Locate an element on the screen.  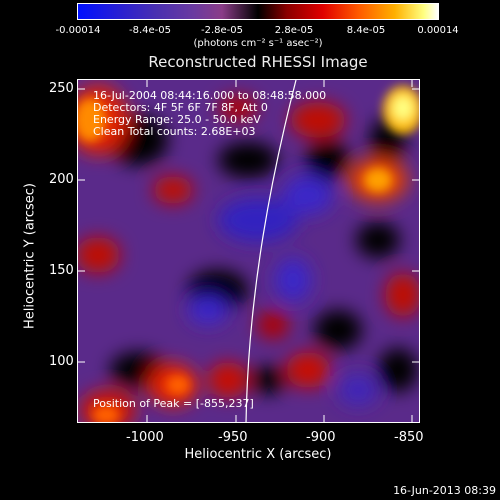
x-tick-4: -850 is located at coordinates (409, 437).